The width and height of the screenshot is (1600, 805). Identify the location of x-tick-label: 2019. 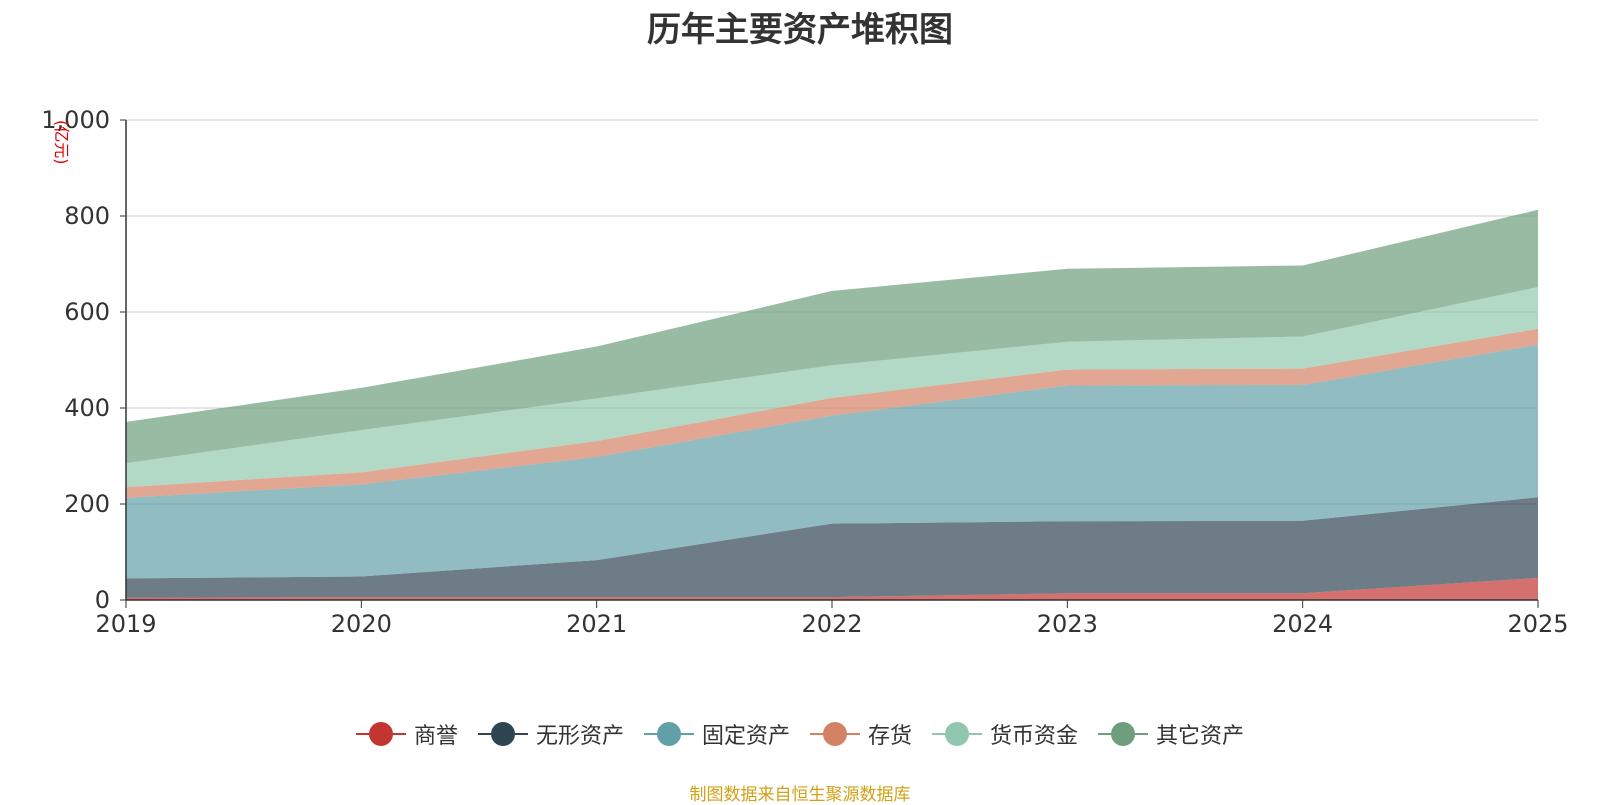
(125, 624).